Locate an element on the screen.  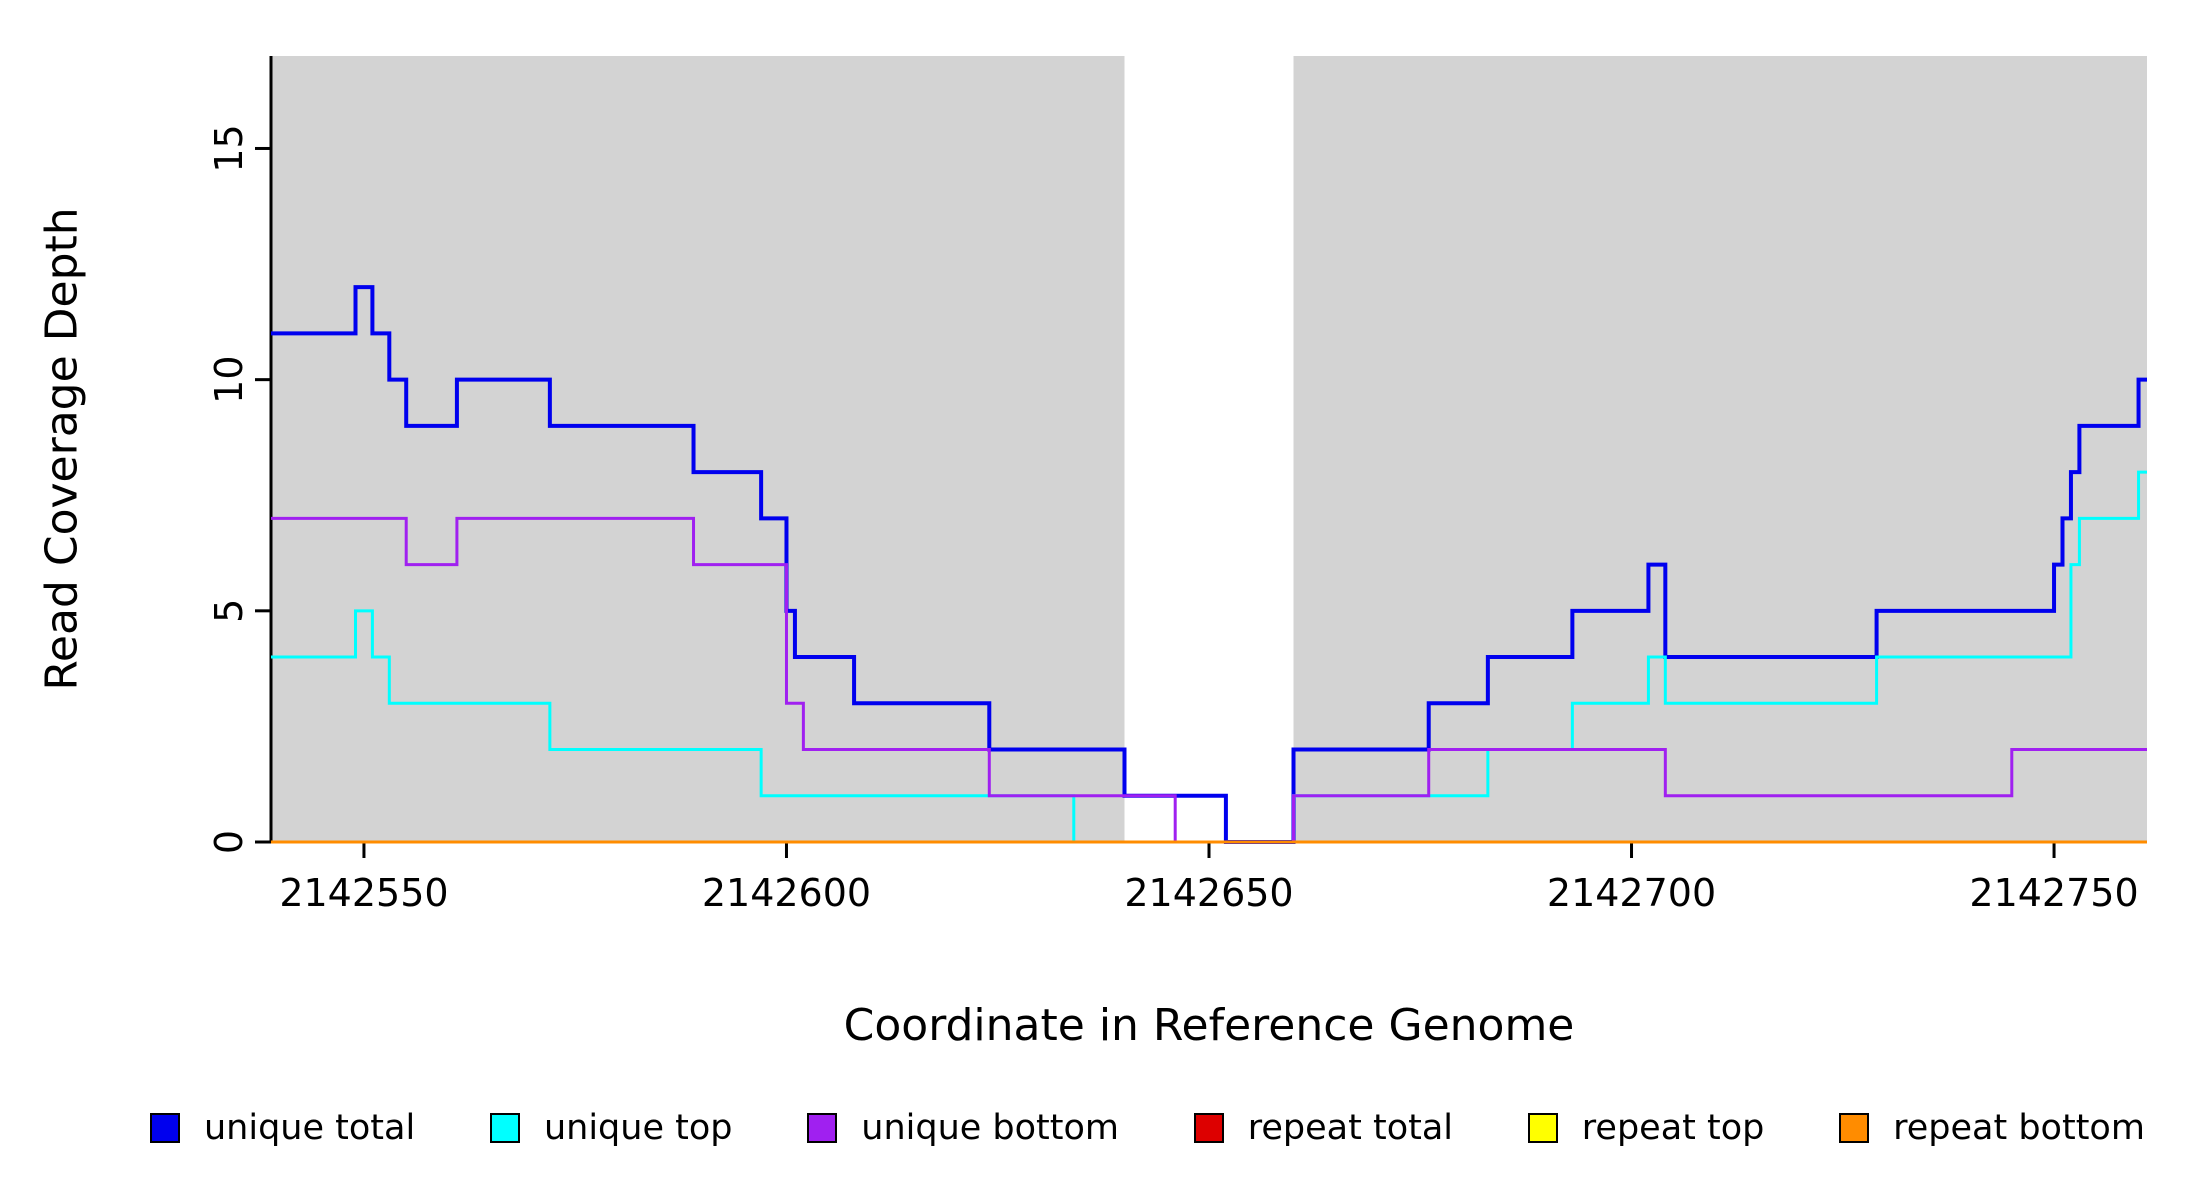
legend-swatch-unique-total is located at coordinates (165, 1128).